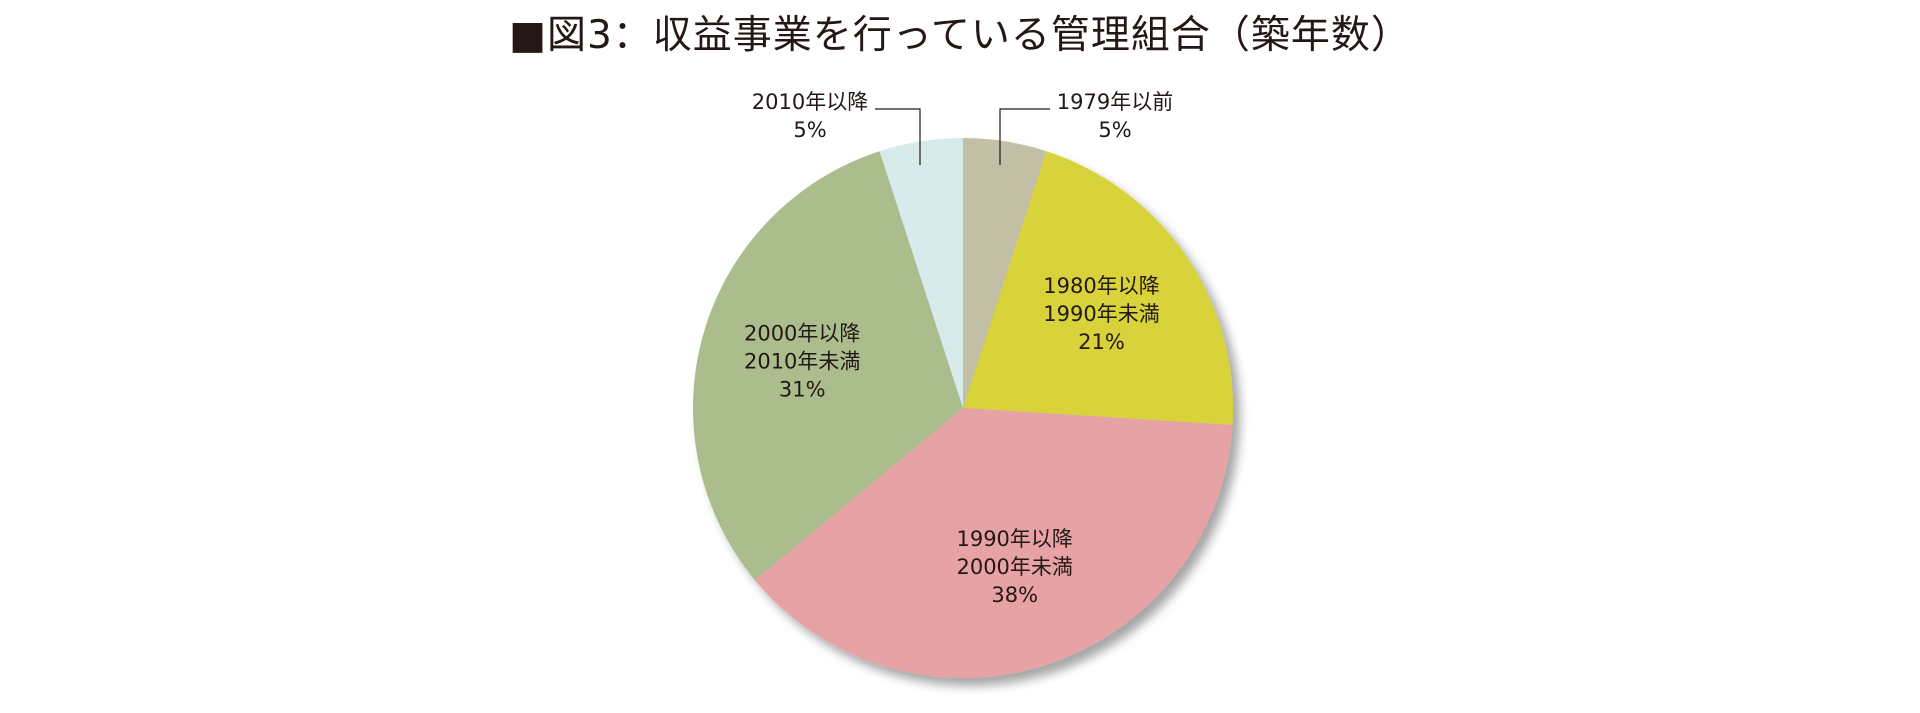 The width and height of the screenshot is (1920, 713). Describe the element at coordinates (1101, 342) in the screenshot. I see `slice-value-label: 21%` at that location.